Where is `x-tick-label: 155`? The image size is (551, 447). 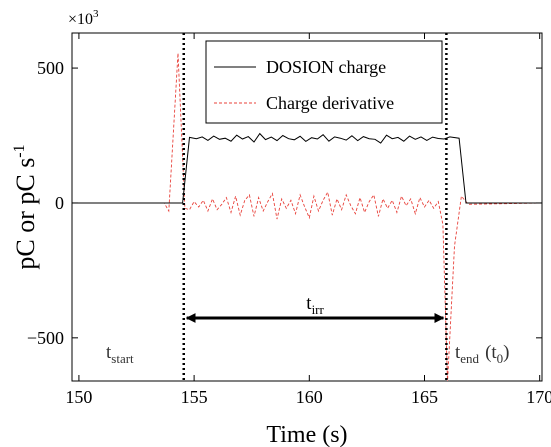
x-tick-label: 155 is located at coordinates (194, 397).